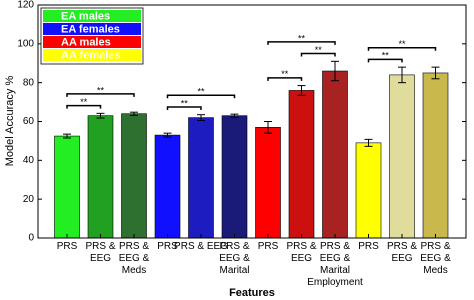  I want to click on x-tick-label-line: PRS & EEG, so click(201, 246).